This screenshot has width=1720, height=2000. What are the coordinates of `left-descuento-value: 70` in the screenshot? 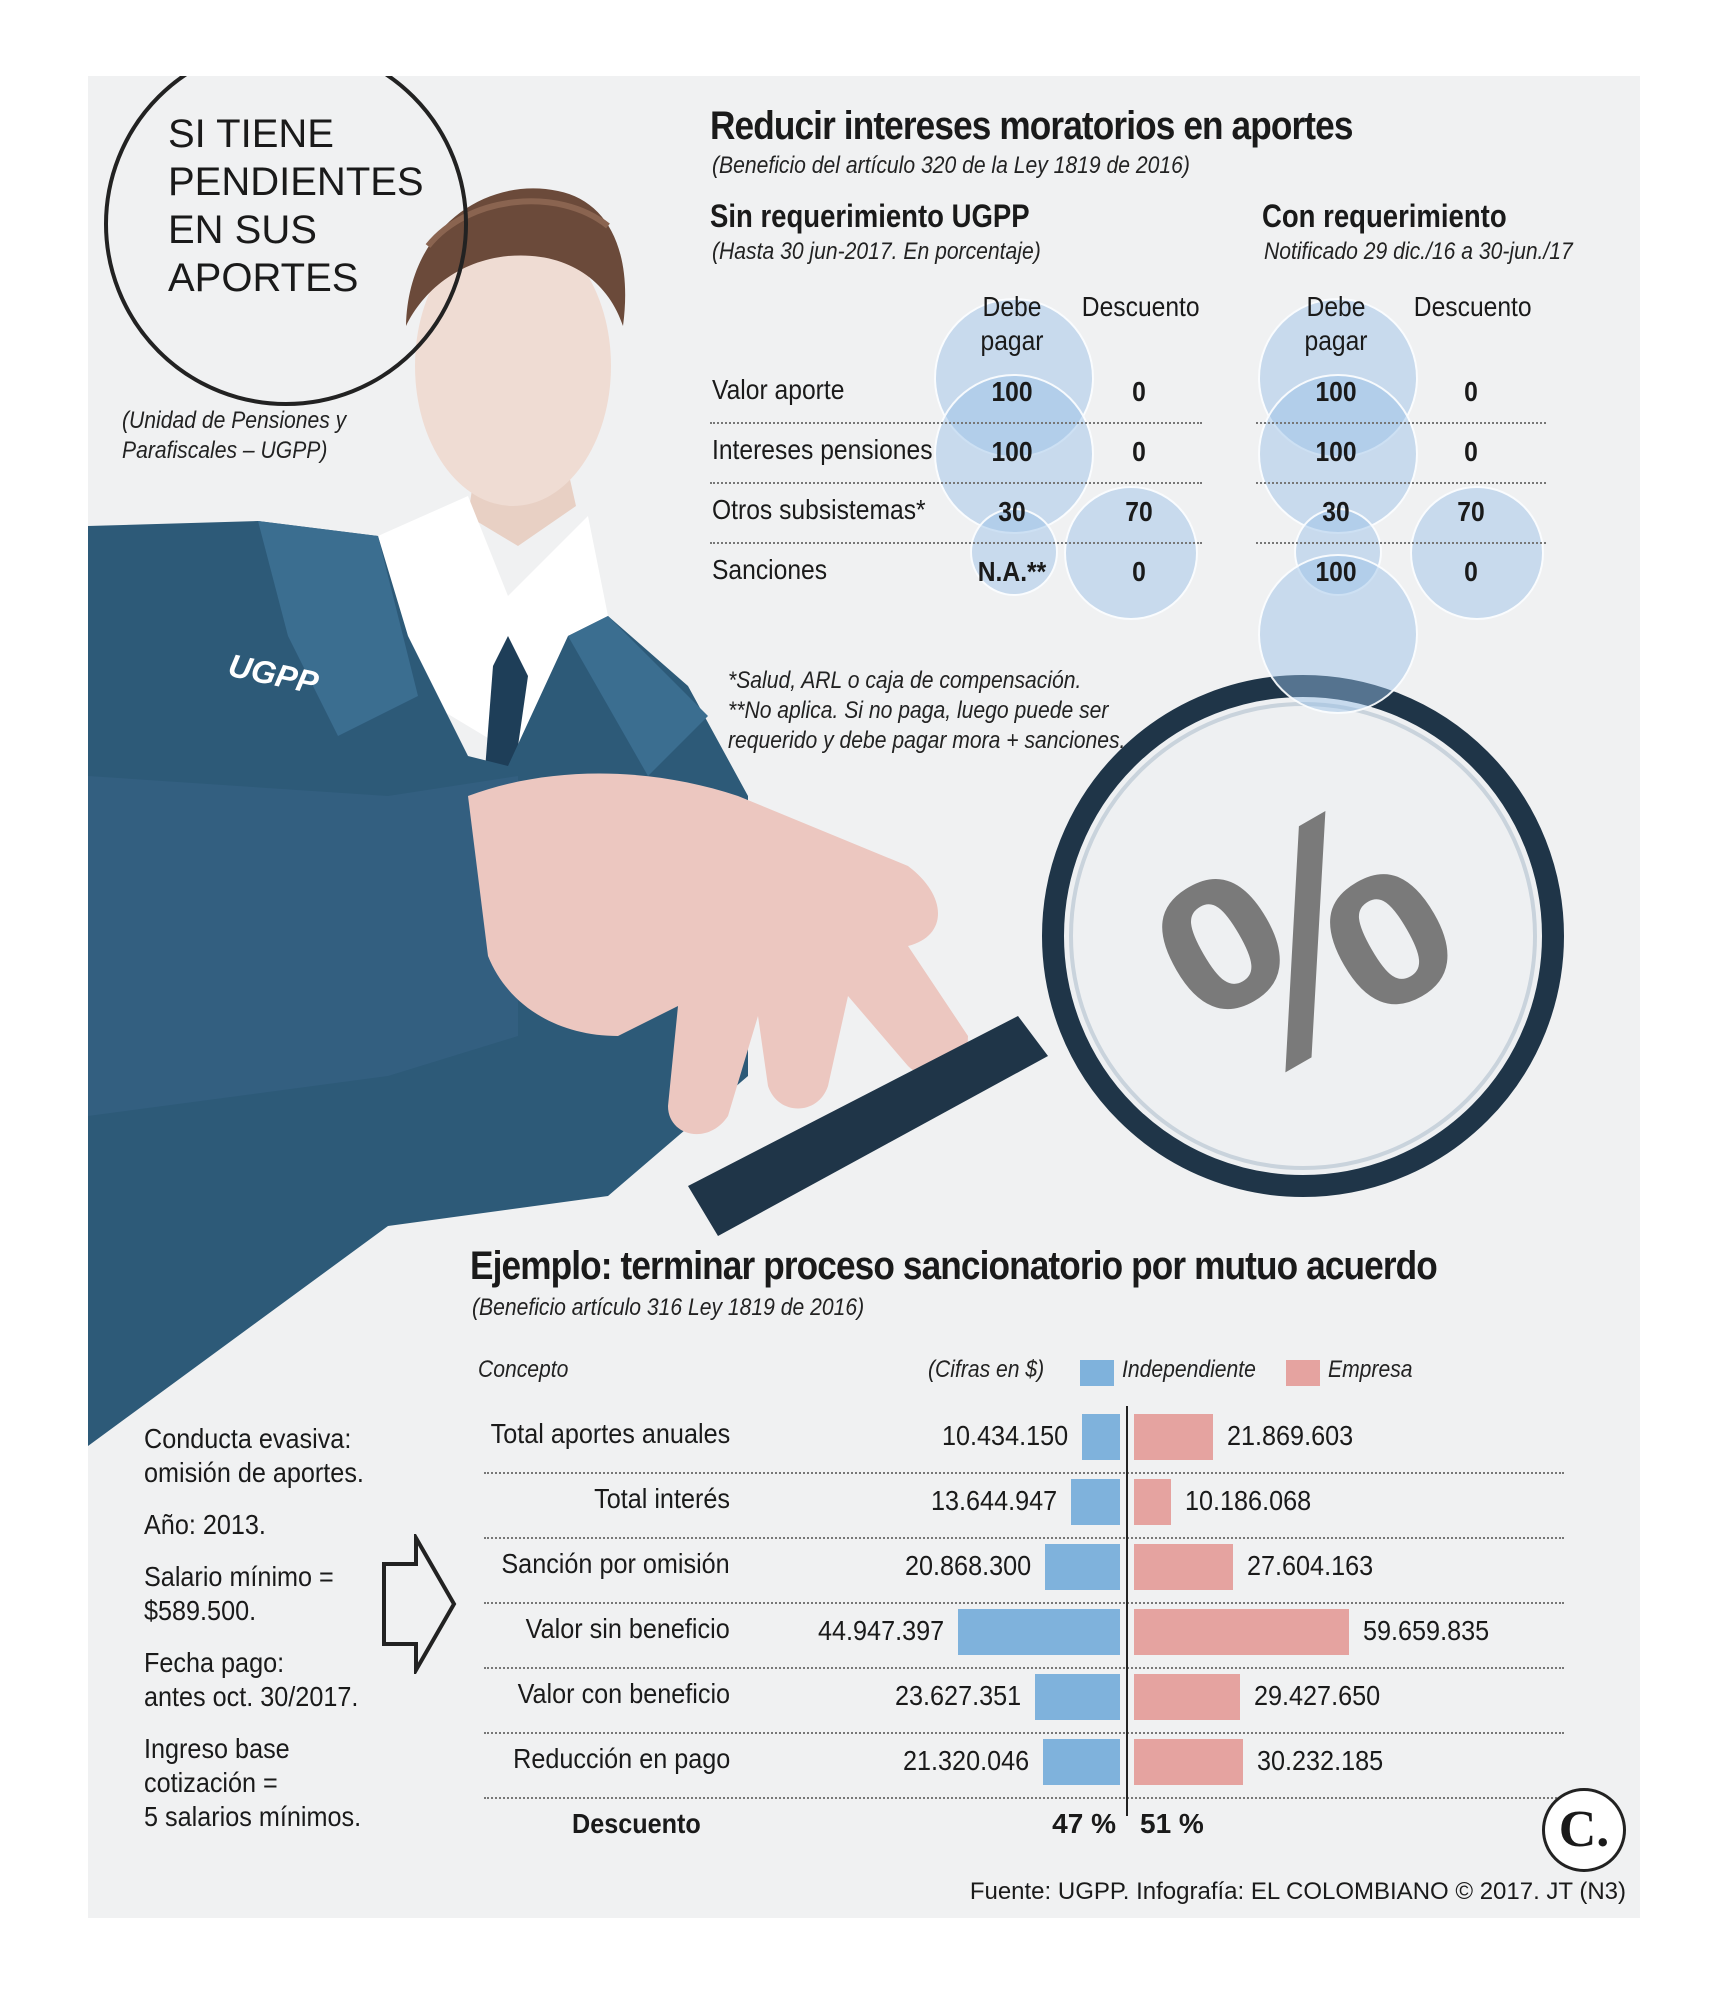 It's located at (1139, 511).